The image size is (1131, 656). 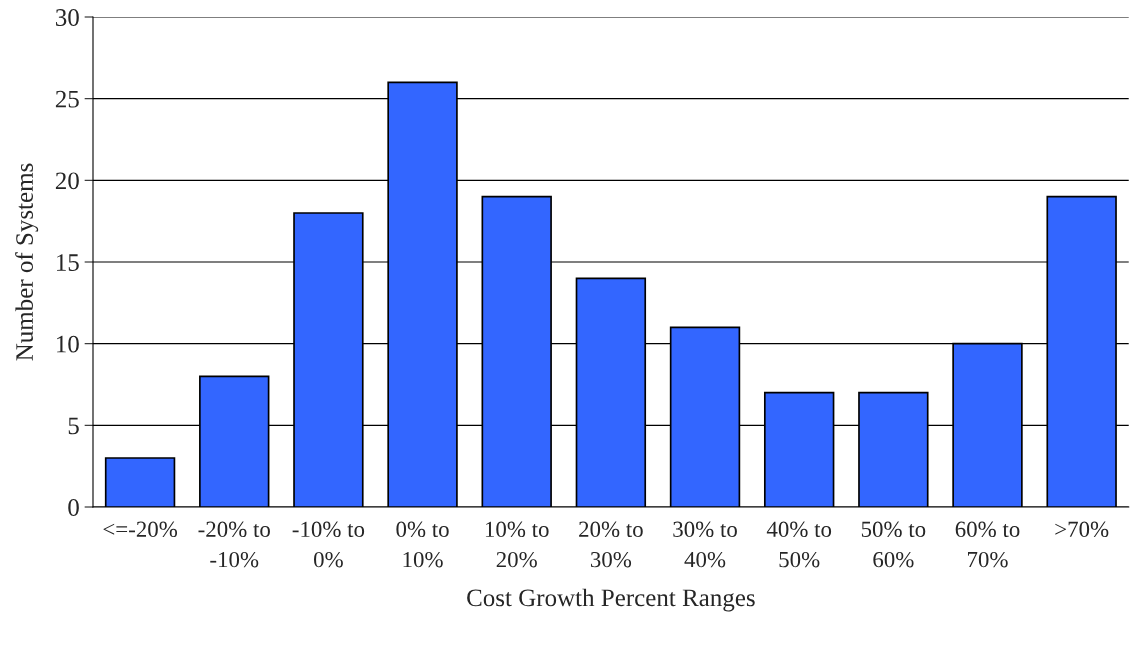 What do you see at coordinates (611, 544) in the screenshot?
I see `x-tick-label: 20% to 30%` at bounding box center [611, 544].